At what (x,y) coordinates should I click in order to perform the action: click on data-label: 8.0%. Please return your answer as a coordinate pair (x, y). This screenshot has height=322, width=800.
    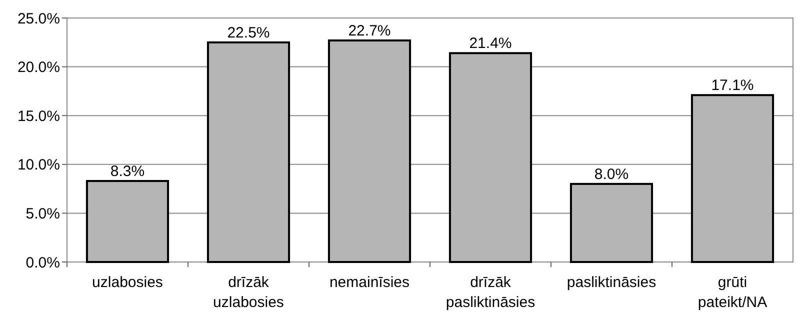
    Looking at the image, I should click on (611, 174).